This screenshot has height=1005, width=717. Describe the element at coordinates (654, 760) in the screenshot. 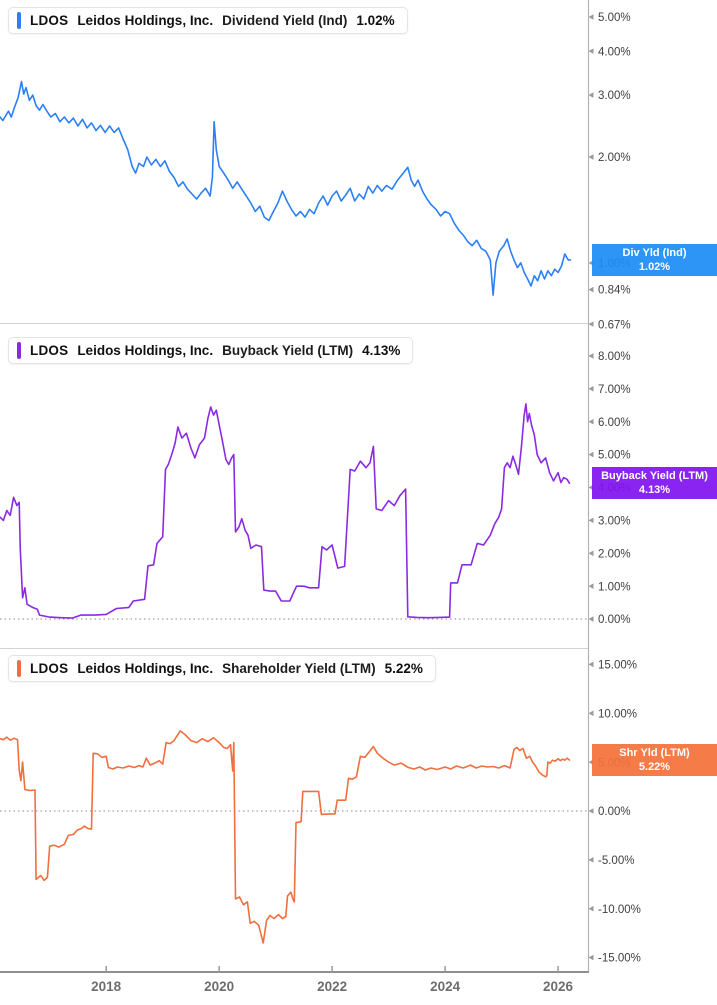

I see `axis-badge-shr-yld: Shr Yld (LTM) 5.22%` at that location.